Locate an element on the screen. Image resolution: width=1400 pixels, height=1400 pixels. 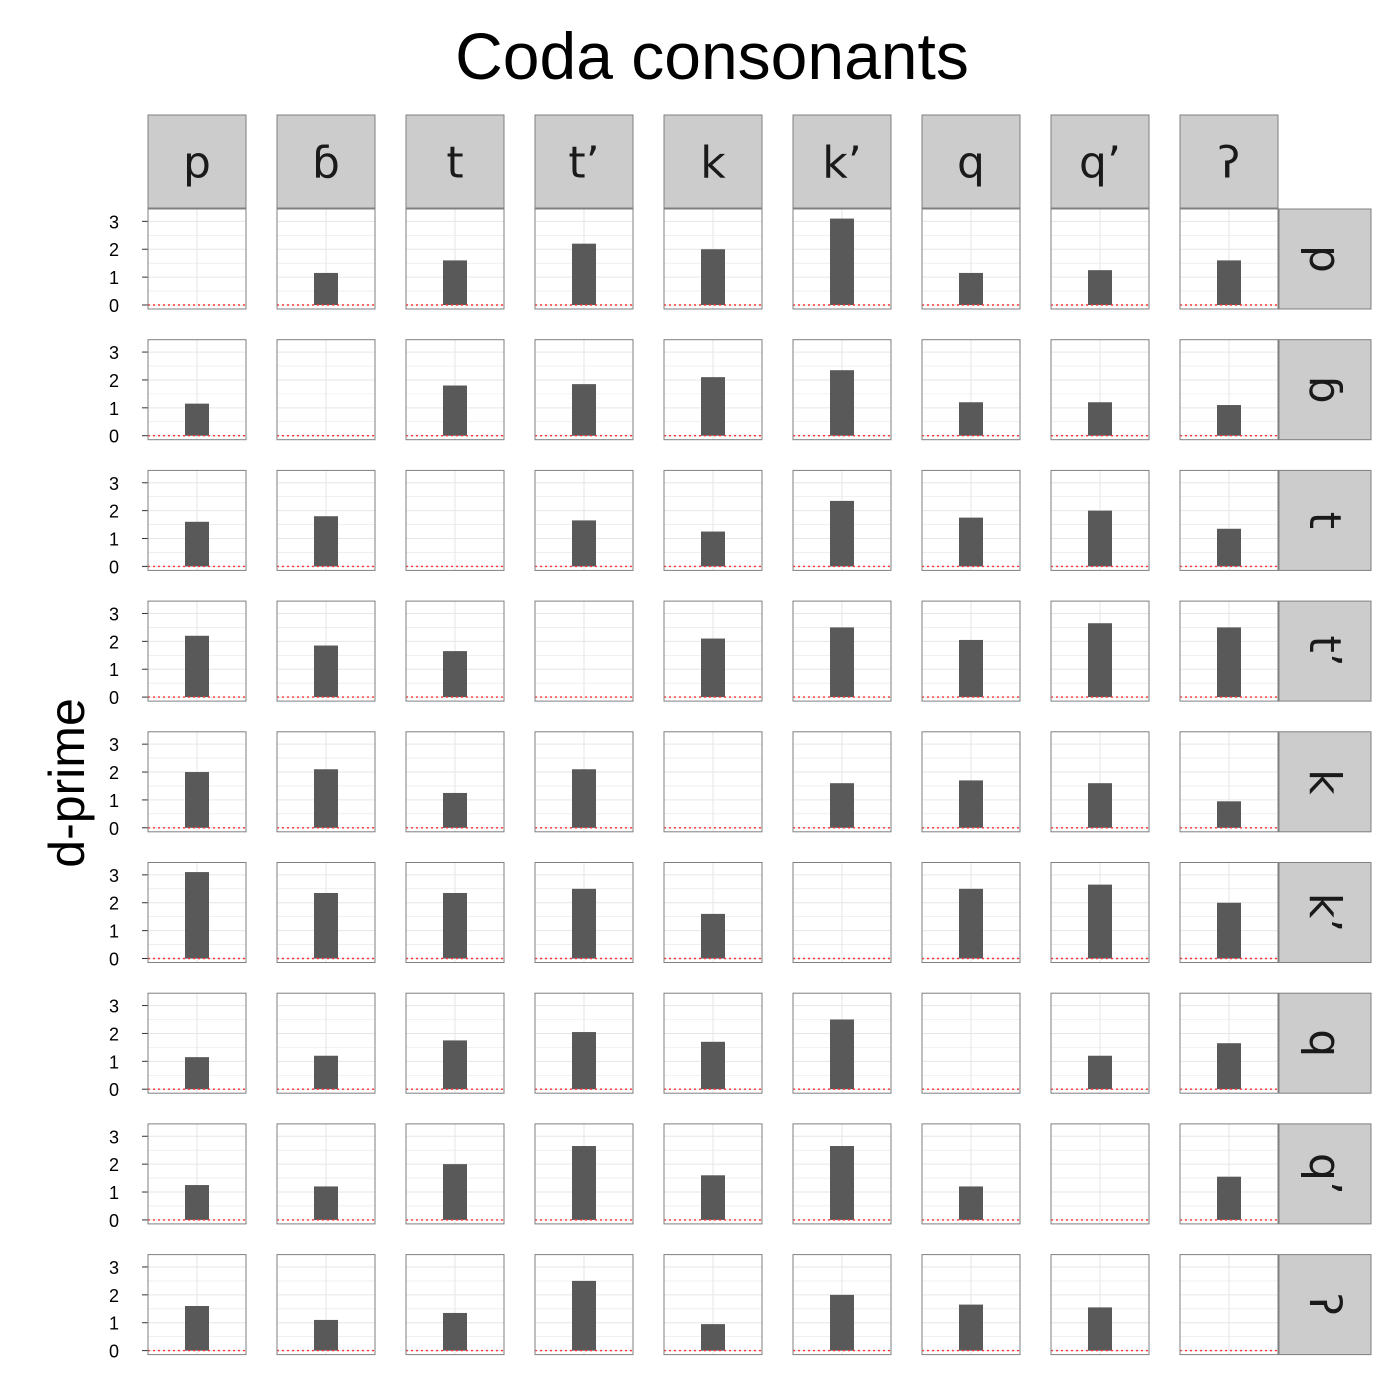
column-strip-label: kʼ is located at coordinates (841, 163).